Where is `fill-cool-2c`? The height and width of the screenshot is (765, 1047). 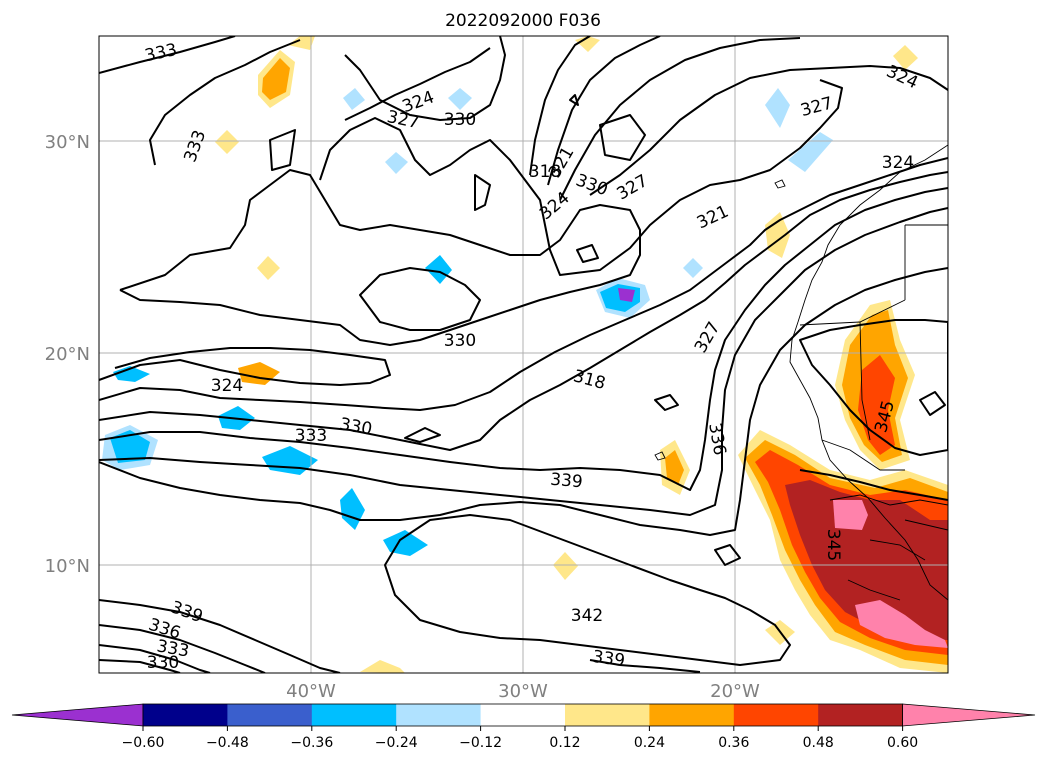 fill-cool-2c is located at coordinates (626, 295).